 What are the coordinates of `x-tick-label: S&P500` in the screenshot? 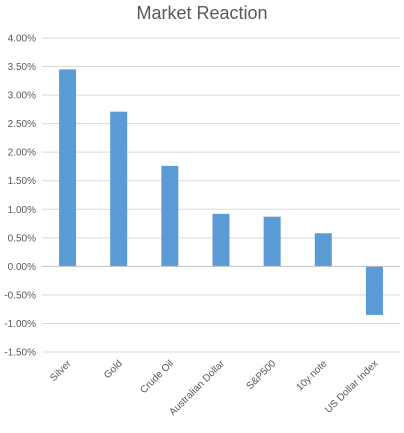 It's located at (262, 375).